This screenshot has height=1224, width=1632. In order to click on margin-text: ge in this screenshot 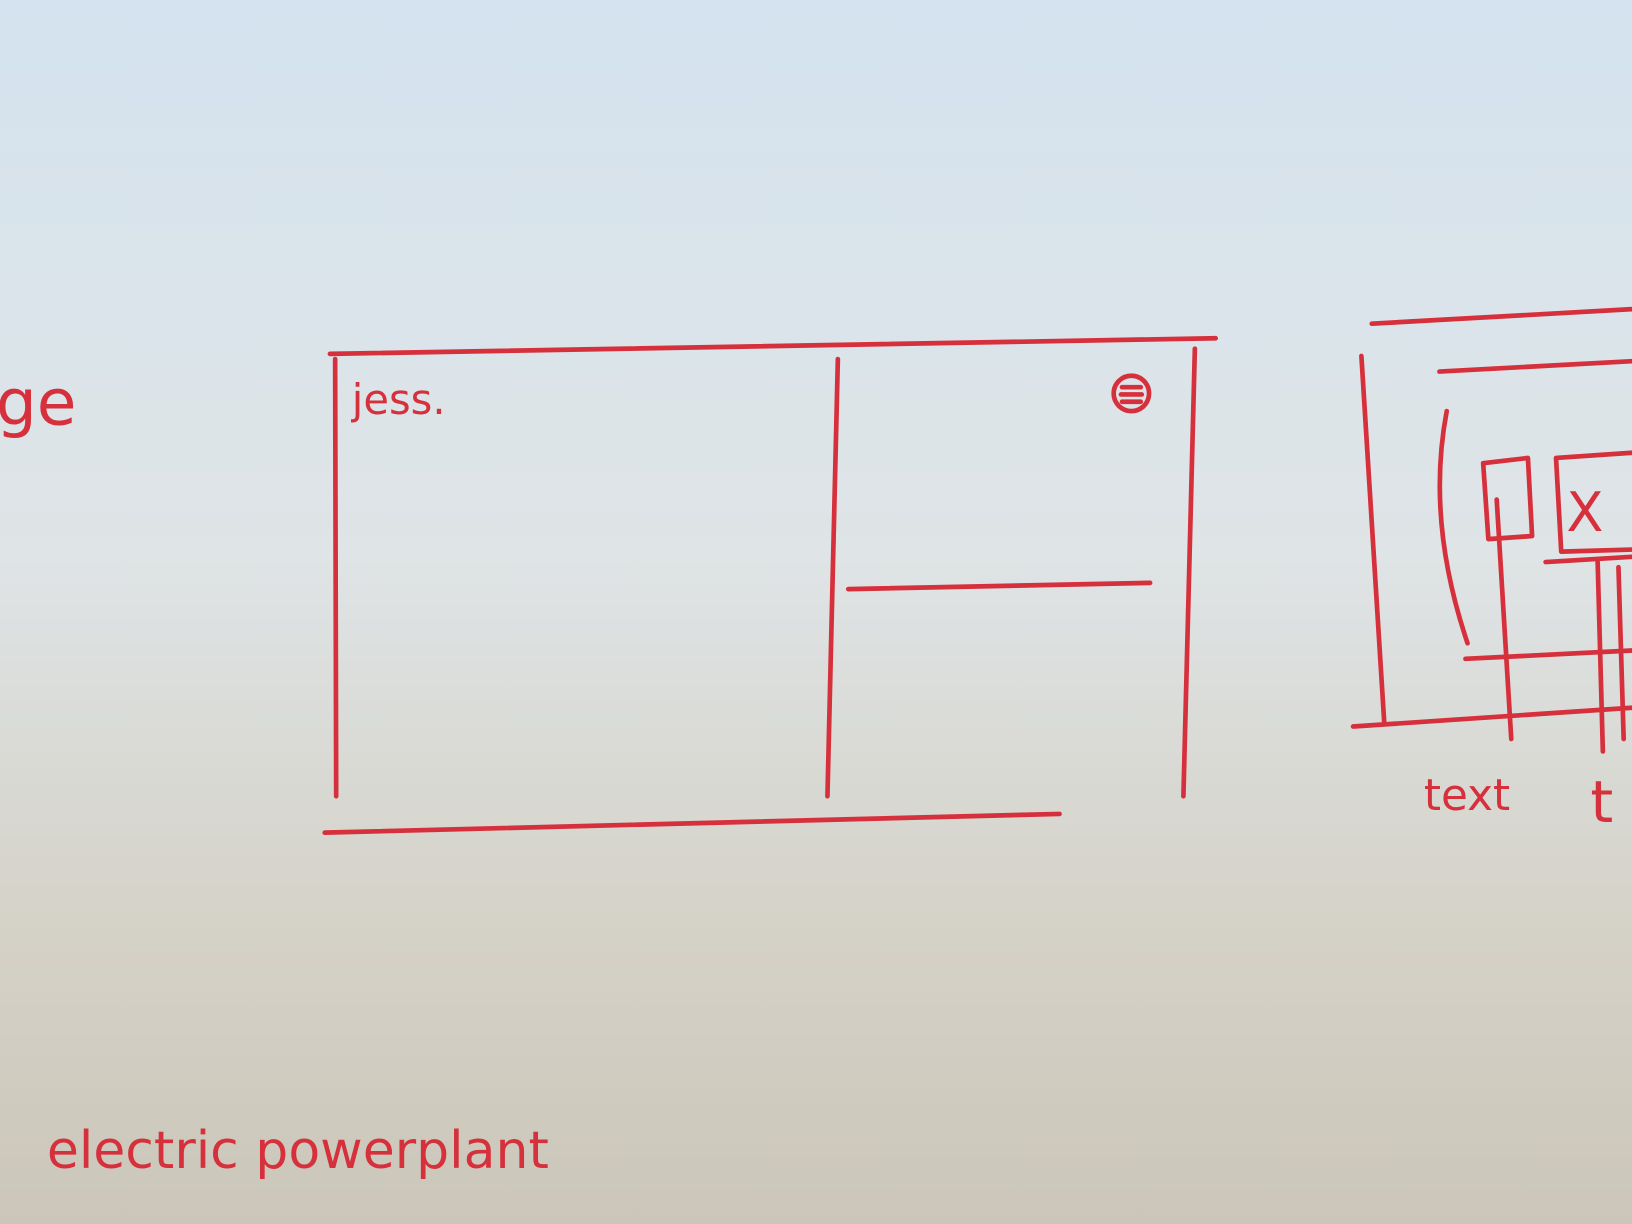, I will do `click(38, 403)`.